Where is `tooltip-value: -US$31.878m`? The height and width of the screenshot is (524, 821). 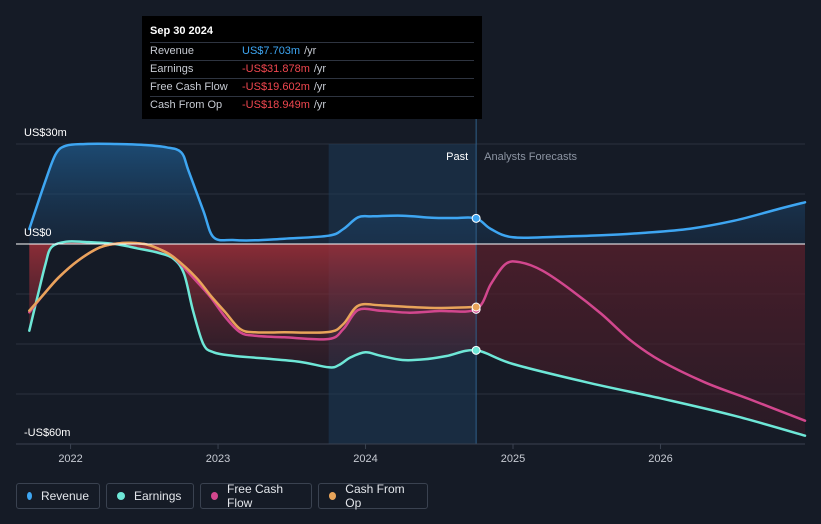
tooltip-value: -US$31.878m is located at coordinates (276, 69).